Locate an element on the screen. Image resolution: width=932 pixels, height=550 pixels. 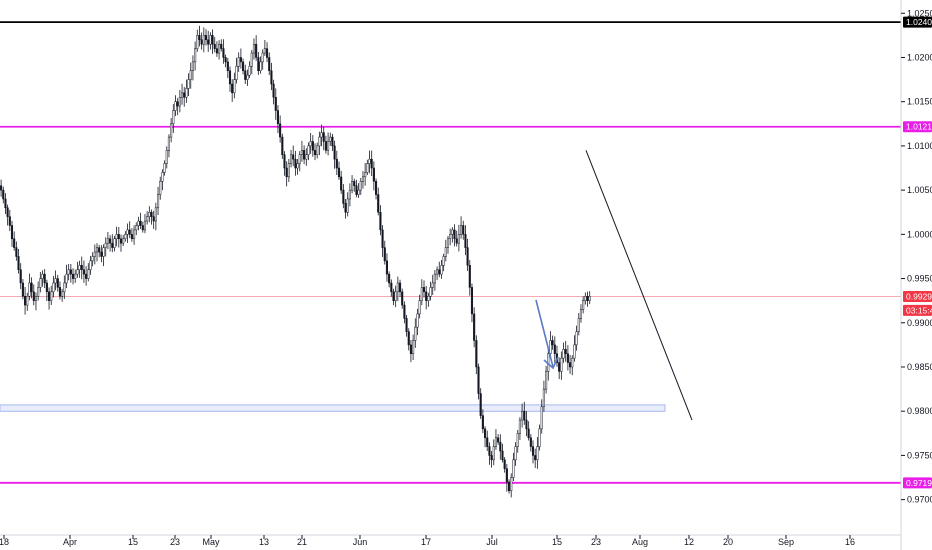
support-zone is located at coordinates (333, 408).